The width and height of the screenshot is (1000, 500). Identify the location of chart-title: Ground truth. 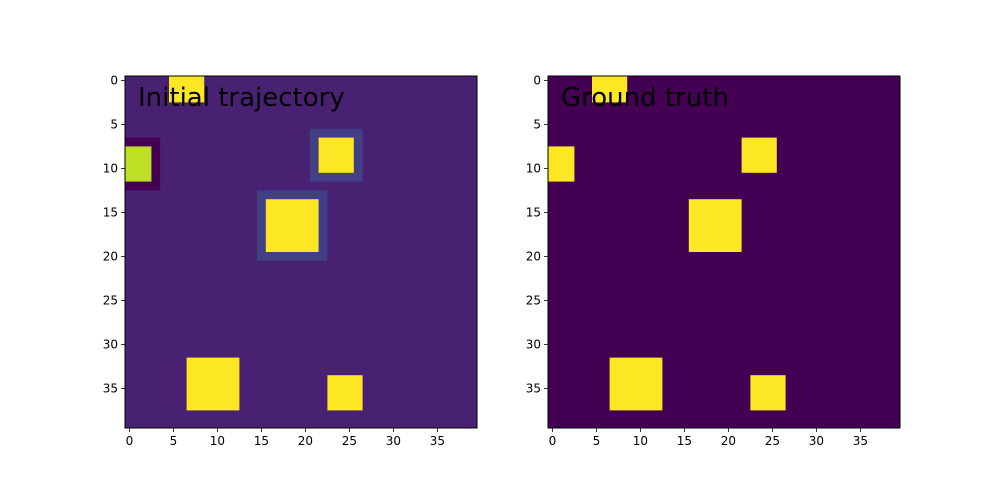
(645, 98).